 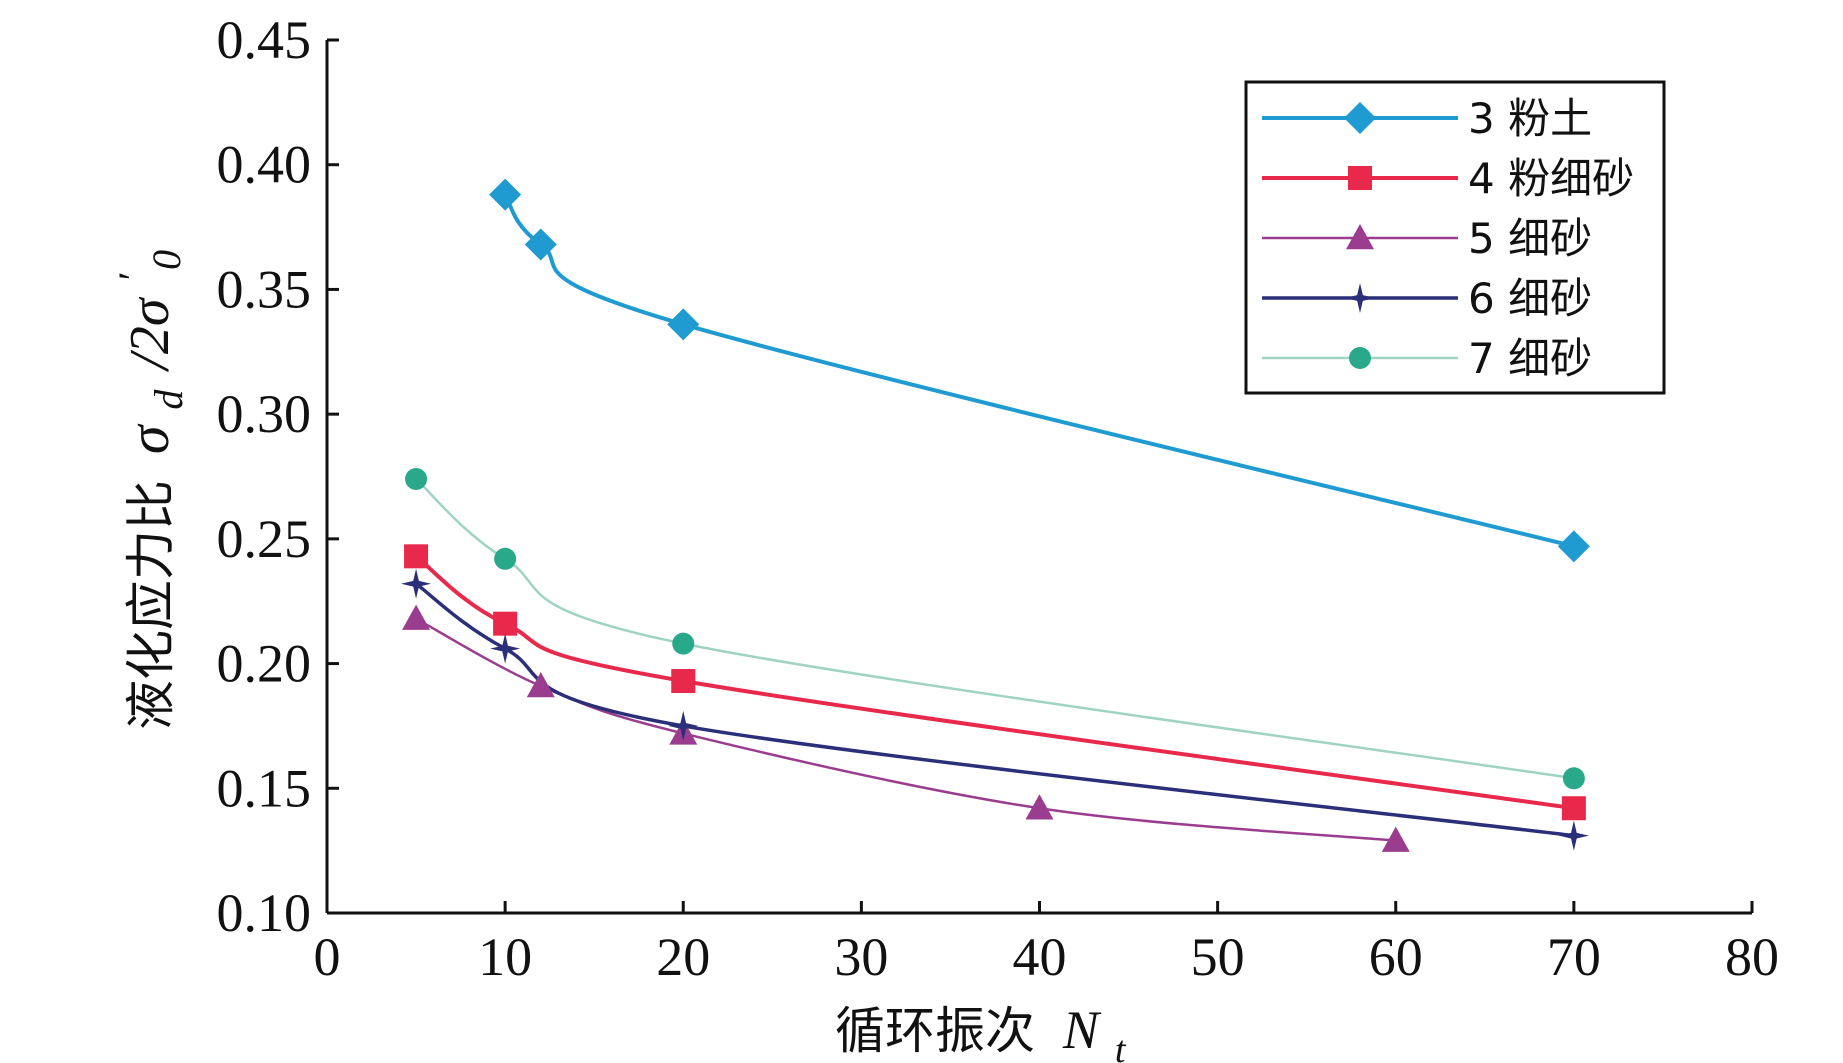 I want to click on legend-label: 3 粉土, so click(x=1530, y=118).